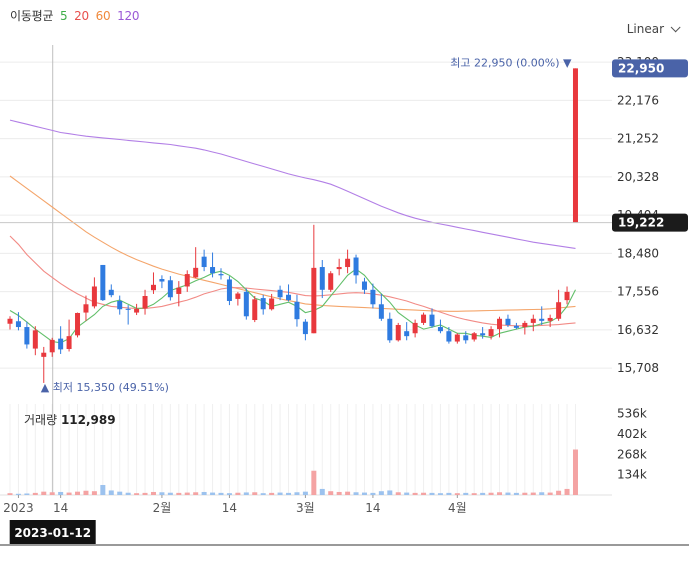 The height and width of the screenshot is (583, 689). What do you see at coordinates (638, 292) in the screenshot?
I see `price-tick-label: 17,556` at bounding box center [638, 292].